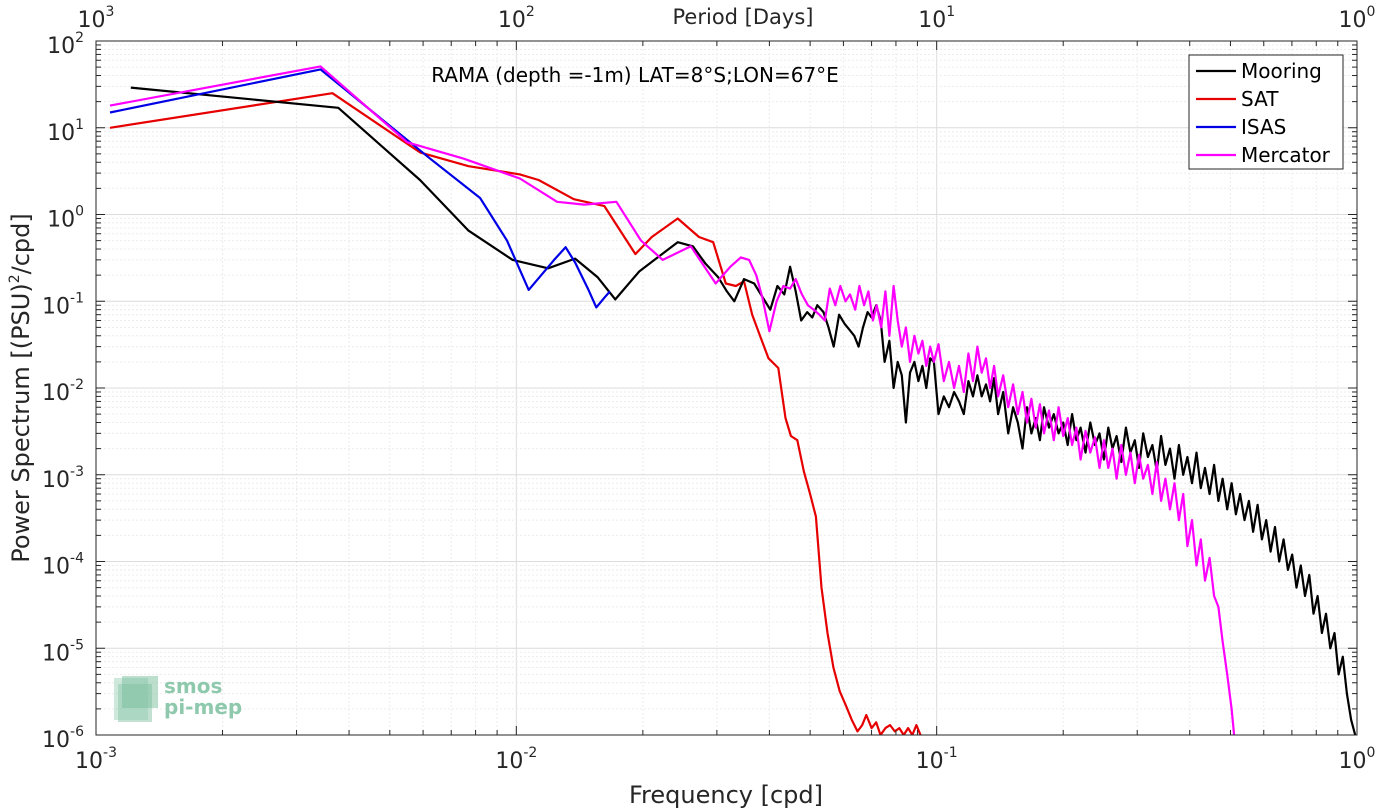 The height and width of the screenshot is (809, 1377). Describe the element at coordinates (1357, 18) in the screenshot. I see `top-x-tick-label: 10⁰` at that location.